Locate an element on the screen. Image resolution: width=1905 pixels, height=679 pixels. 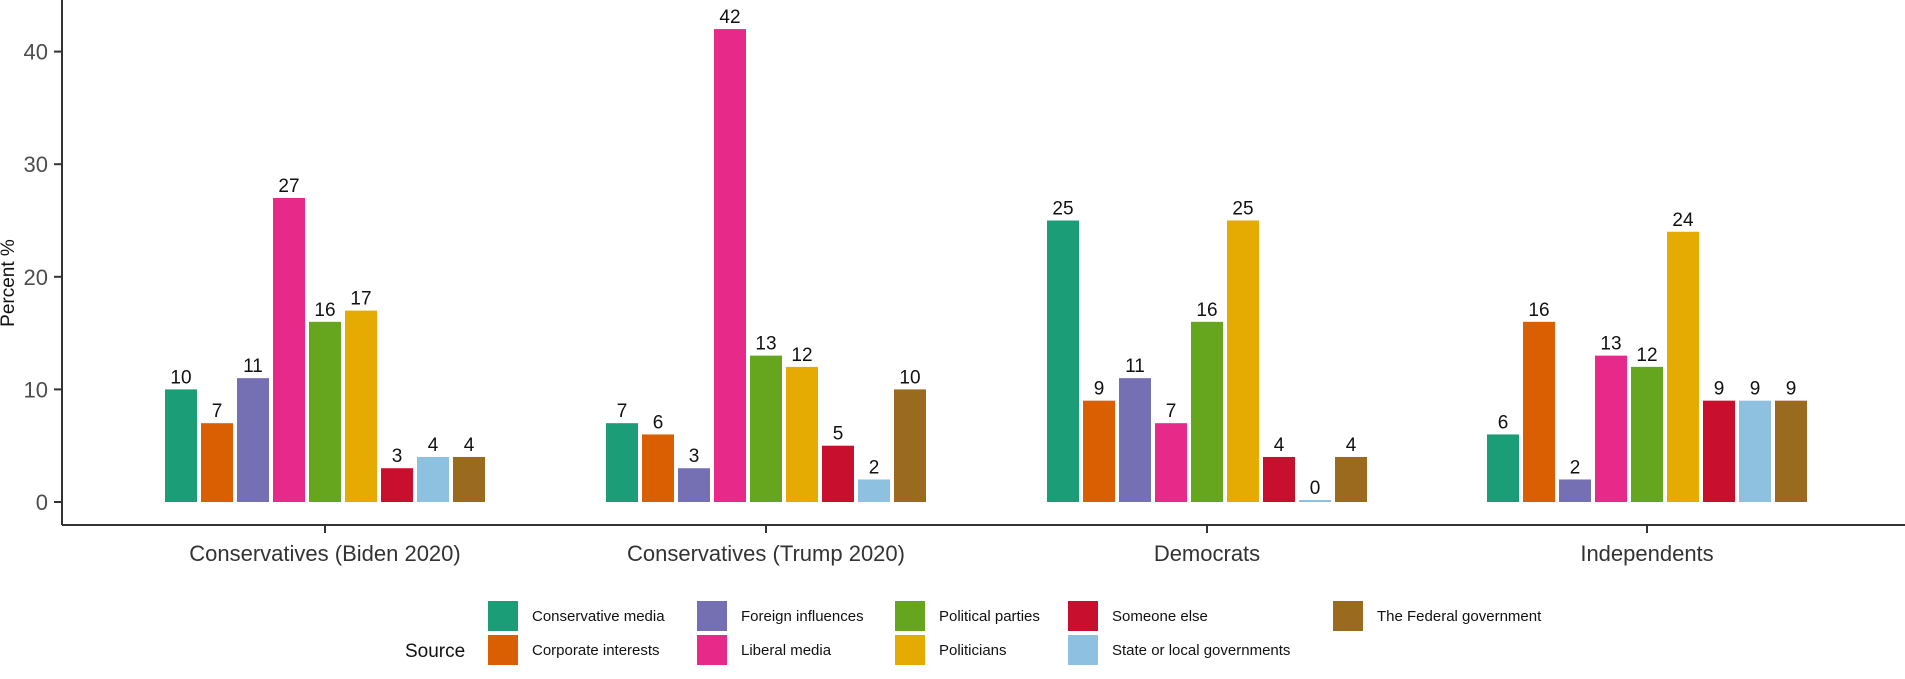
legend-item: State or local governments is located at coordinates (1179, 650).